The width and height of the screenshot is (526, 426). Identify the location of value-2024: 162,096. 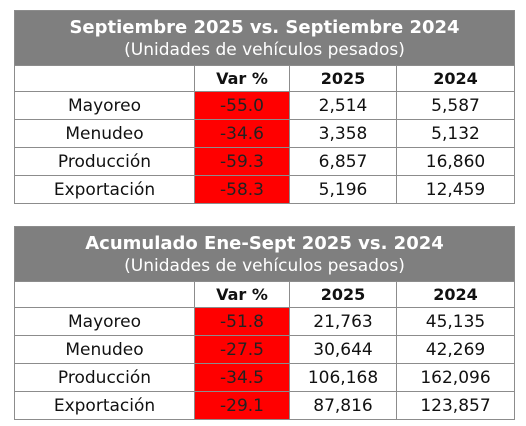
(455, 377).